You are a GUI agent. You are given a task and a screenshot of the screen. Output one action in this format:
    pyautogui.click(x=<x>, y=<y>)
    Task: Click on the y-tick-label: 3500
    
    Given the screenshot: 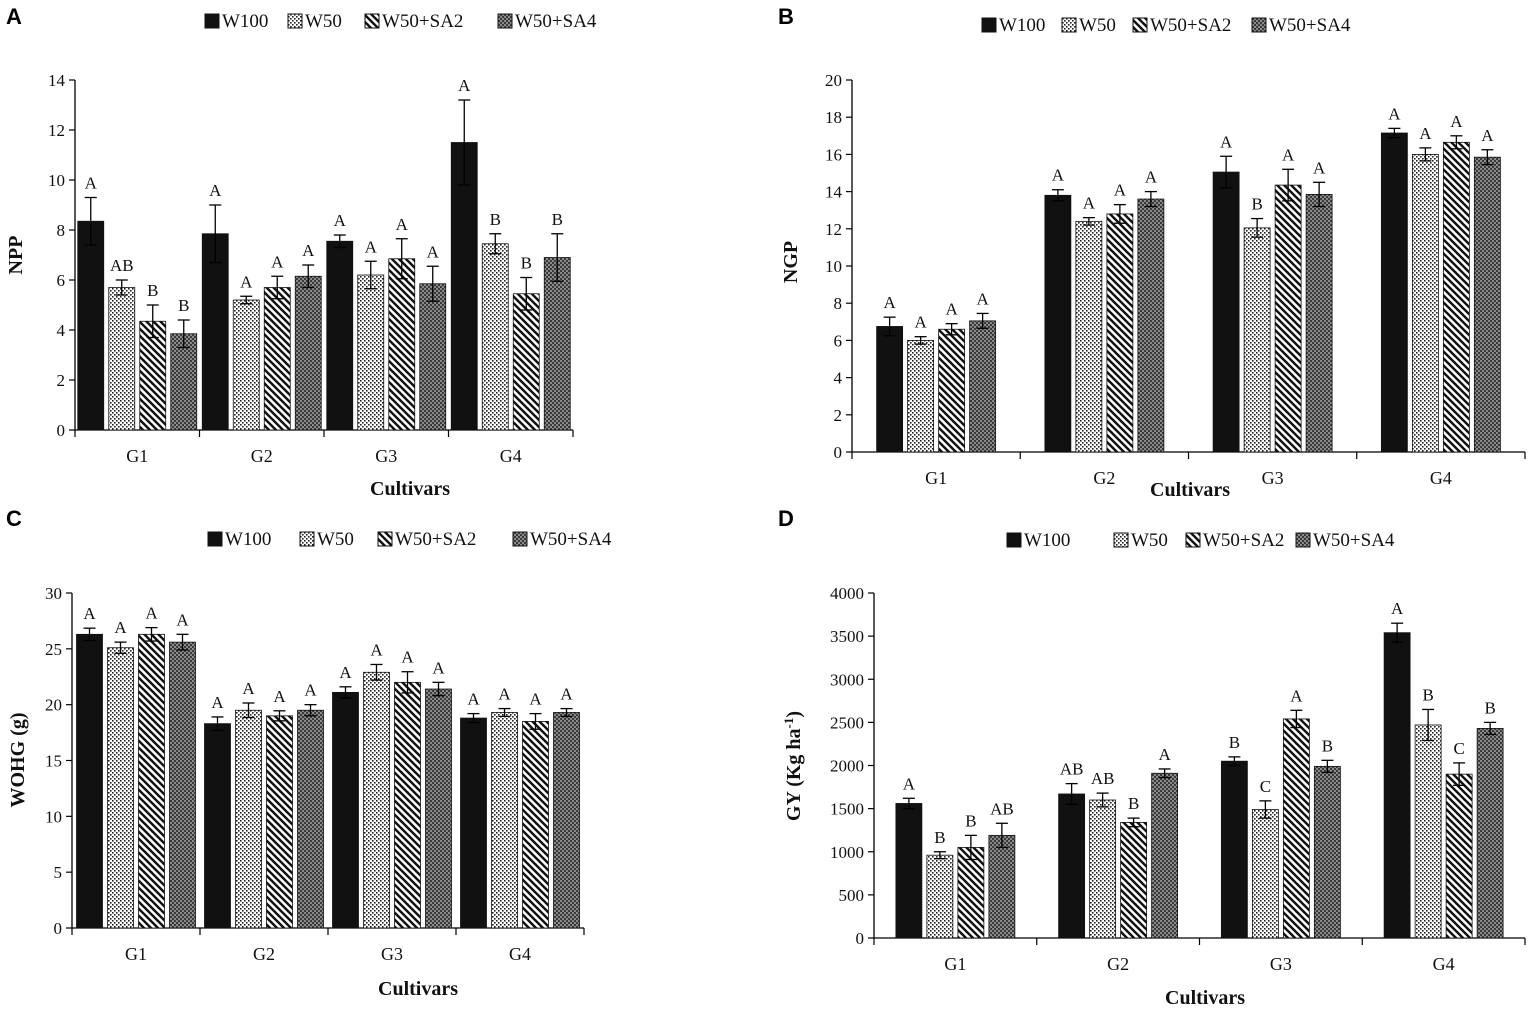 What is the action you would take?
    pyautogui.click(x=847, y=636)
    